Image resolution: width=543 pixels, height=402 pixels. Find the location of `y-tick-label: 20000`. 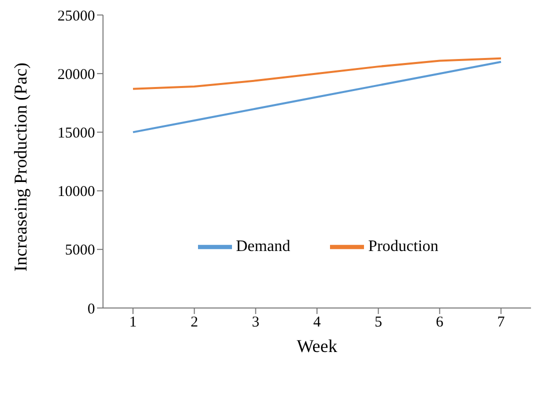

y-tick-label: 20000 is located at coordinates (76, 74).